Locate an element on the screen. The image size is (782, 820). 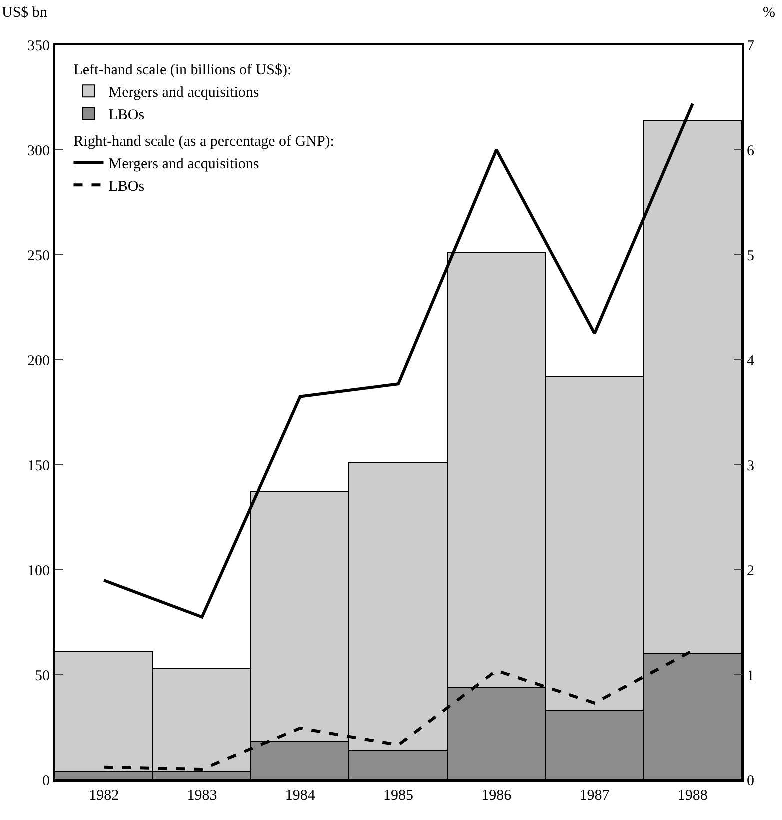
y-tick-label: 200 is located at coordinates (39, 361).